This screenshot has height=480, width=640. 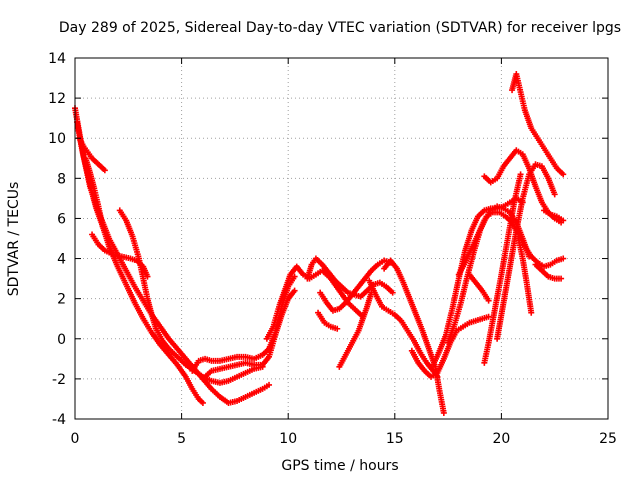 What do you see at coordinates (608, 439) in the screenshot?
I see `x-tick-label: 25` at bounding box center [608, 439].